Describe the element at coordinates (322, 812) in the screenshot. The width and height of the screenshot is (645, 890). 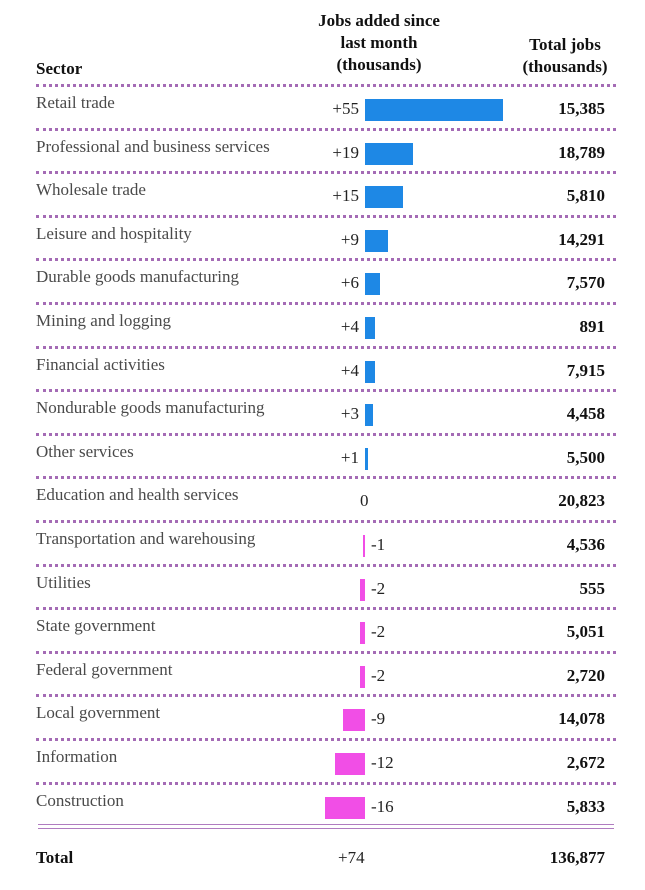
I see `table-row: Construction -16 5,833` at that location.